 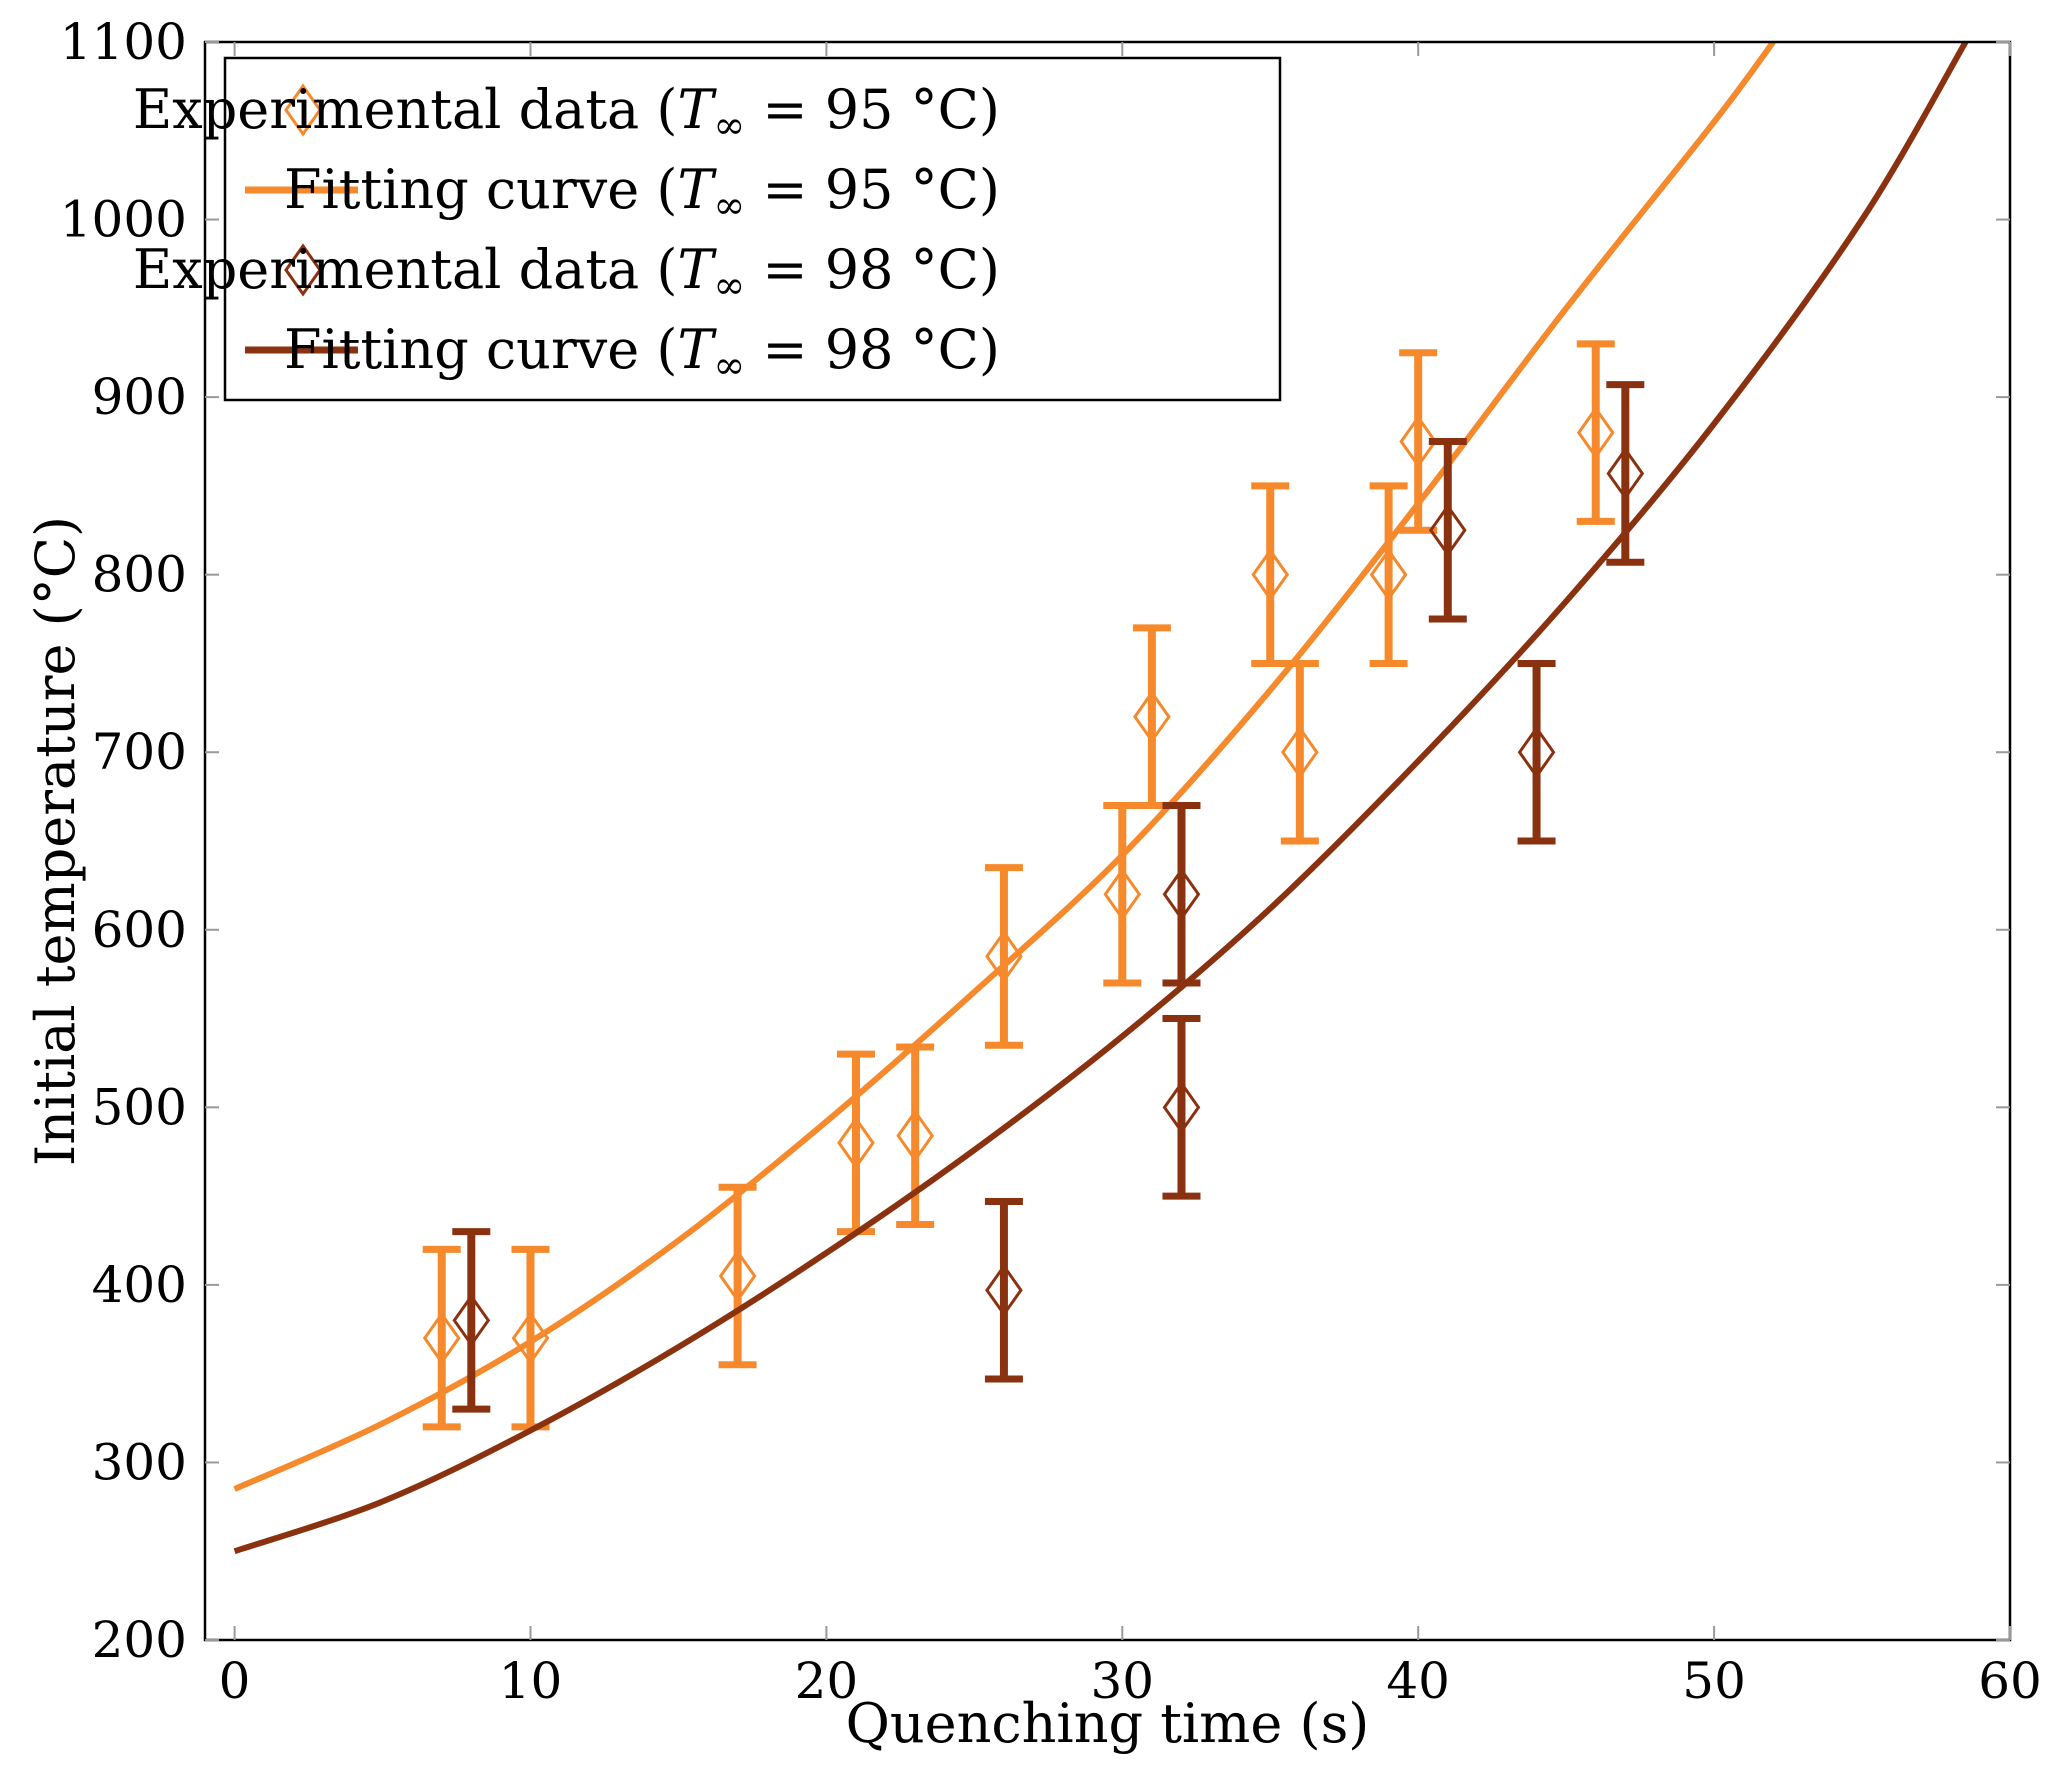 I want to click on legend-entry-3: Fitting curve (T∞ = 98 °C), so click(x=642, y=352).